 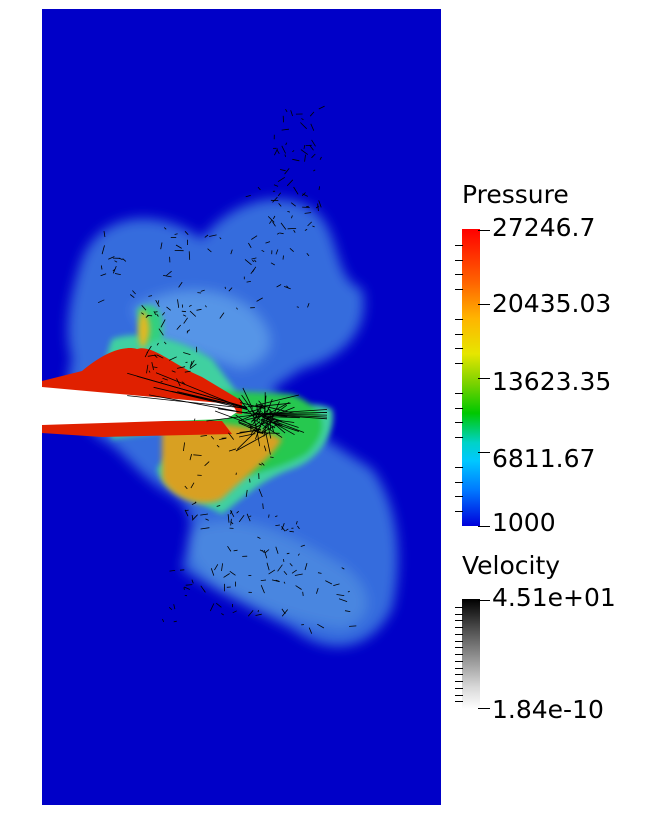 I want to click on obstacle-wedge, so click(x=139, y=406).